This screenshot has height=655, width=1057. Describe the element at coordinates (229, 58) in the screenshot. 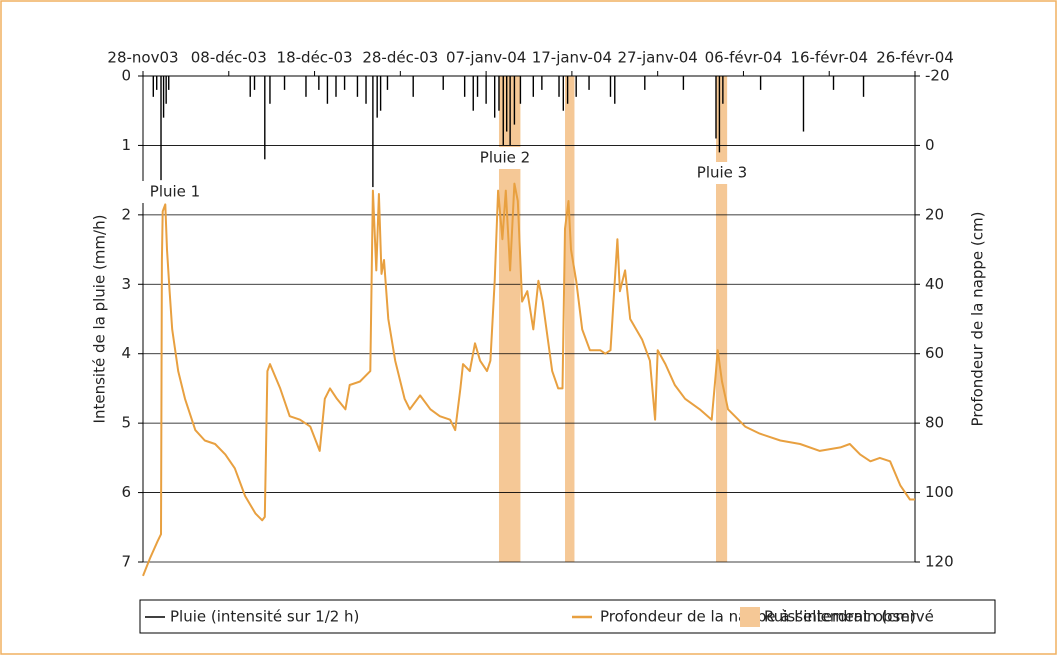

I see `x-tick-label: 08-déc-03` at that location.